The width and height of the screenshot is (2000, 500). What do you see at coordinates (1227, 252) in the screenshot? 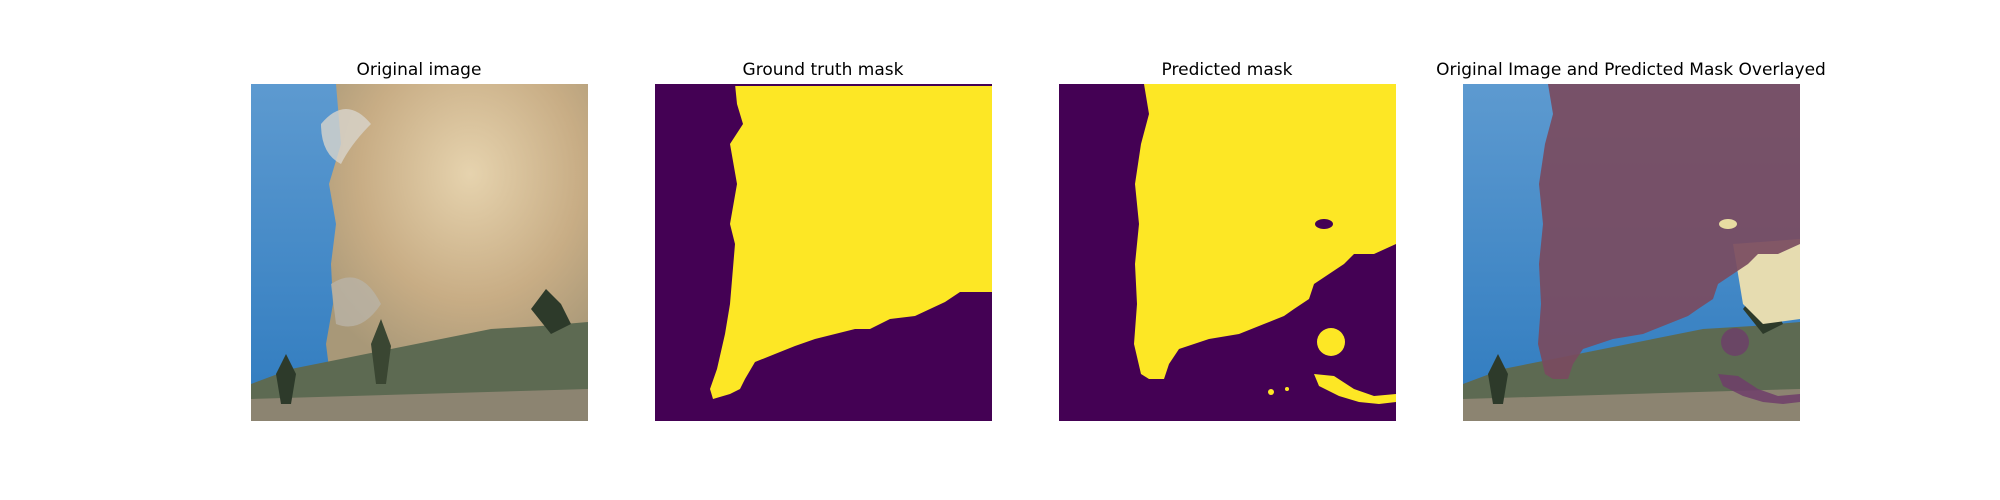
I see `predicted-mask` at bounding box center [1227, 252].